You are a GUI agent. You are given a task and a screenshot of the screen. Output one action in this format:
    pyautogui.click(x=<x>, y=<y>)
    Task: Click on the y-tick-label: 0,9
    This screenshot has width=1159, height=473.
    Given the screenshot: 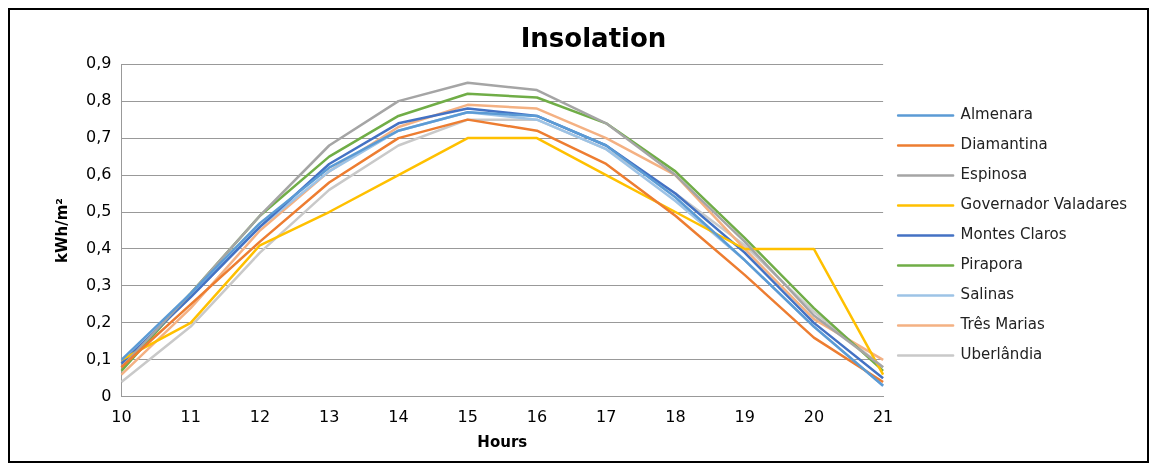 What is the action you would take?
    pyautogui.click(x=98, y=63)
    